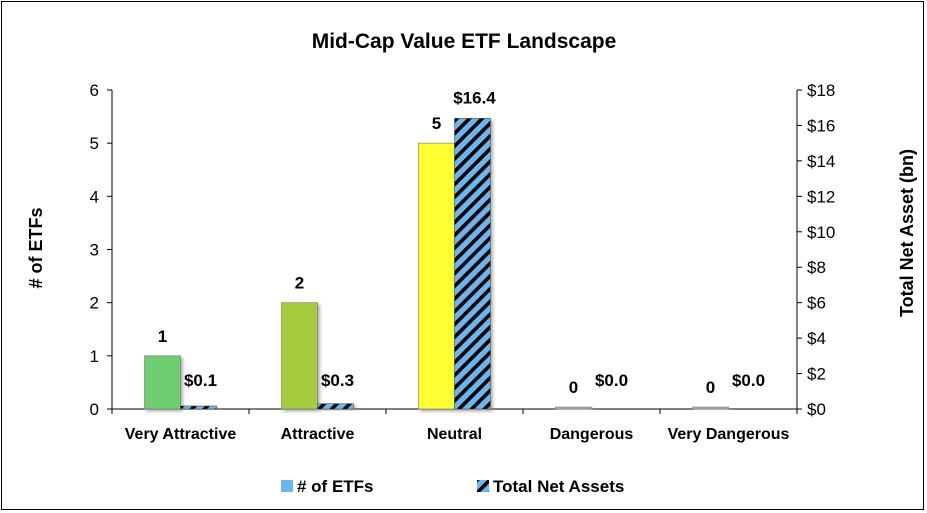 The image size is (927, 513). What do you see at coordinates (464, 41) in the screenshot?
I see `chart-title: Mid-Cap Value ETF Landscape` at bounding box center [464, 41].